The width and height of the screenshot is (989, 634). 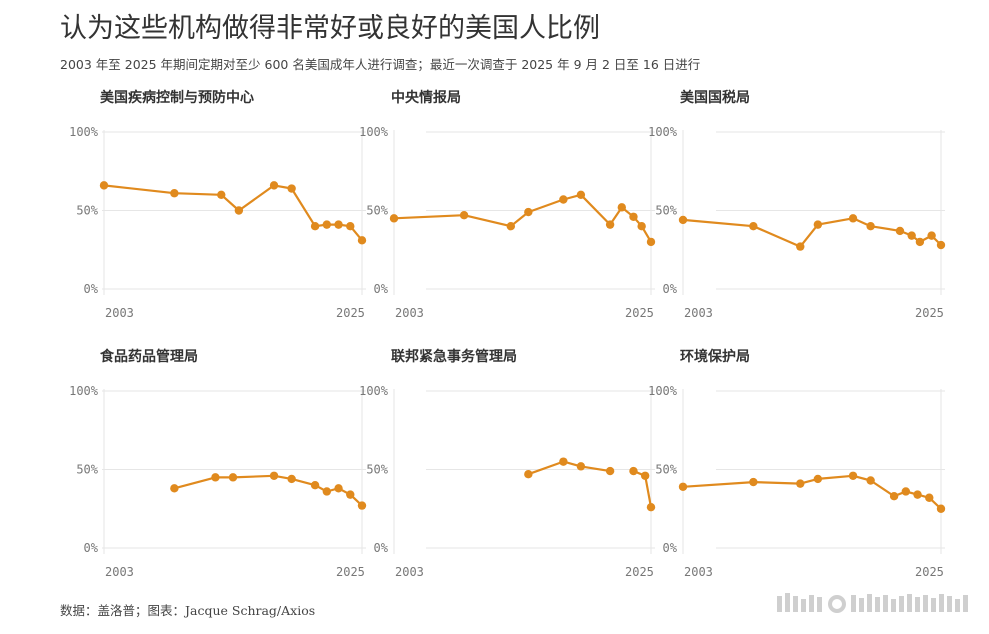 What do you see at coordinates (177, 97) in the screenshot?
I see `panel-title: 美国疾病控制与预防中心` at bounding box center [177, 97].